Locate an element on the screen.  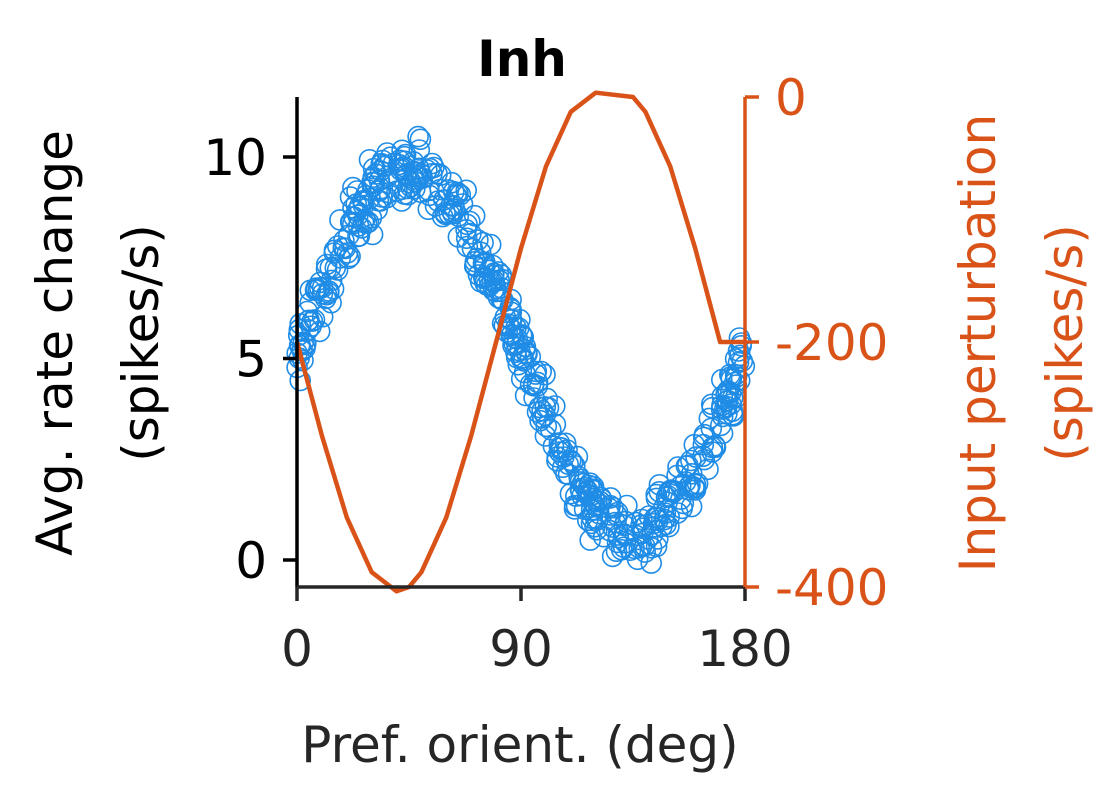
x-axis-label: Pref. orient. (deg) is located at coordinates (519, 745).